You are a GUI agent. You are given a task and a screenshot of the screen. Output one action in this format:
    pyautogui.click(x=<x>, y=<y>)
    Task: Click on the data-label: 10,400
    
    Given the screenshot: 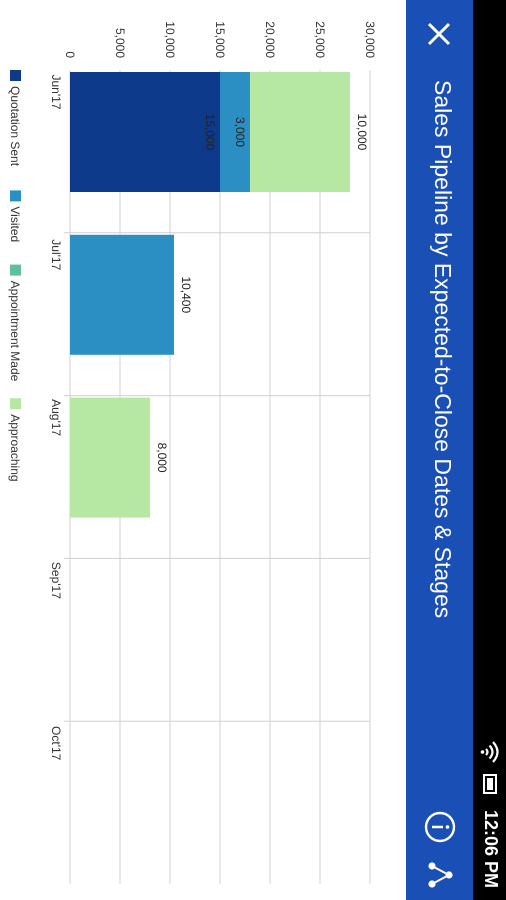 What is the action you would take?
    pyautogui.click(x=186, y=294)
    